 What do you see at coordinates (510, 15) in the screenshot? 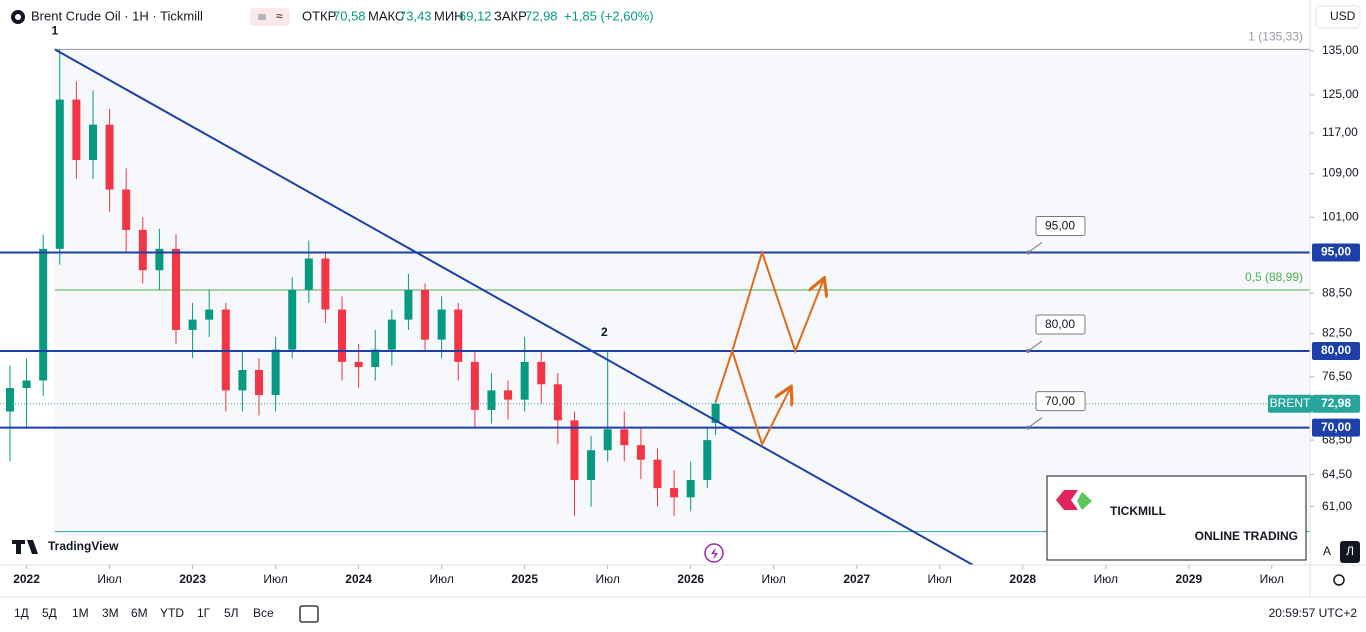
I see `ohlc-label: ЗАКР` at bounding box center [510, 15].